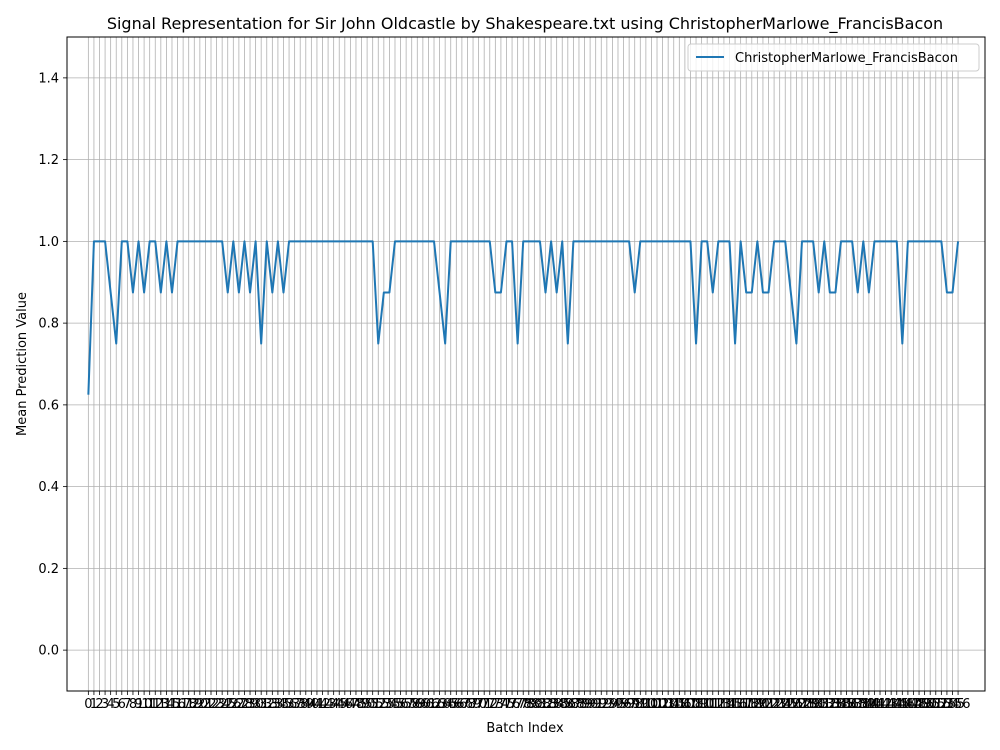 This screenshot has height=750, width=1000. What do you see at coordinates (389, 704) in the screenshot?
I see `x-tick-label: 54` at bounding box center [389, 704].